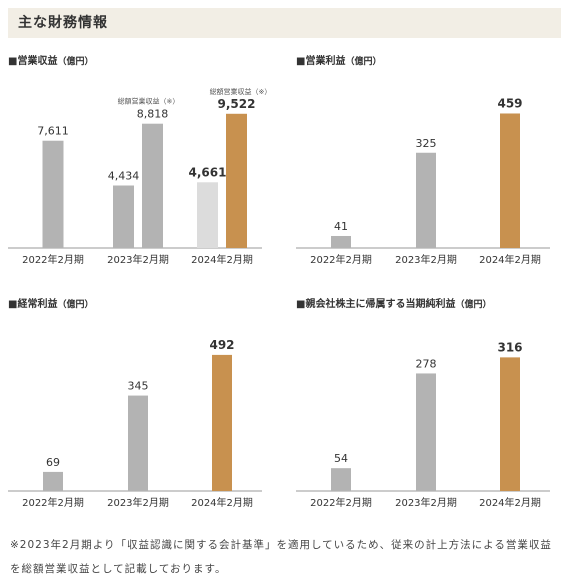  Describe the element at coordinates (509, 103) in the screenshot. I see `data-label: 459` at that location.